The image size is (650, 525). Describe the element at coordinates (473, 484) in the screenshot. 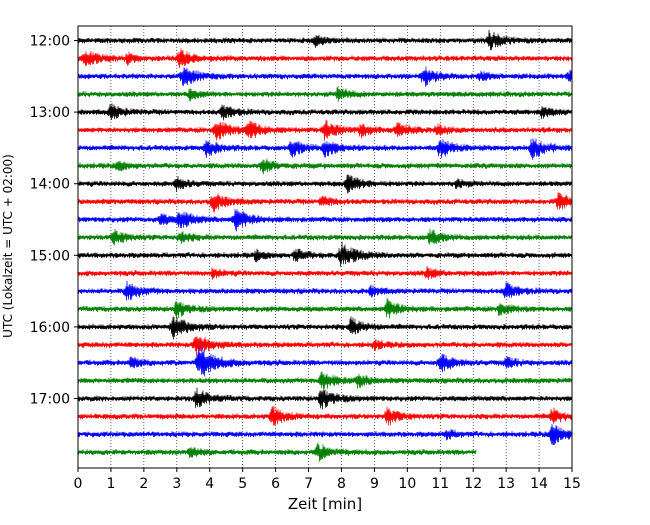

I see `x-tick-label: 12` at that location.